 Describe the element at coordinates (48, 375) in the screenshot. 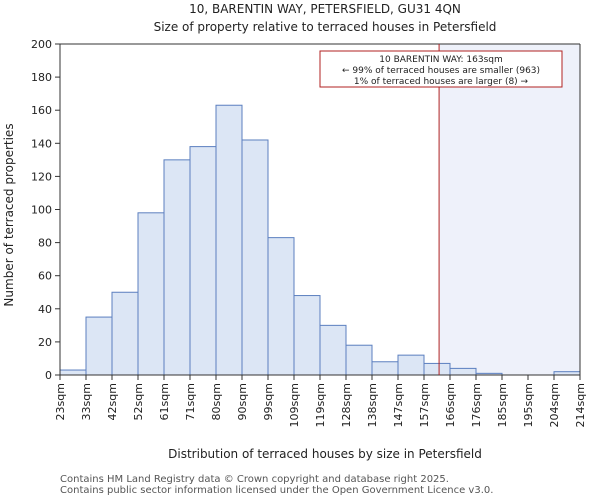

I see `y-tick-label: 0` at that location.